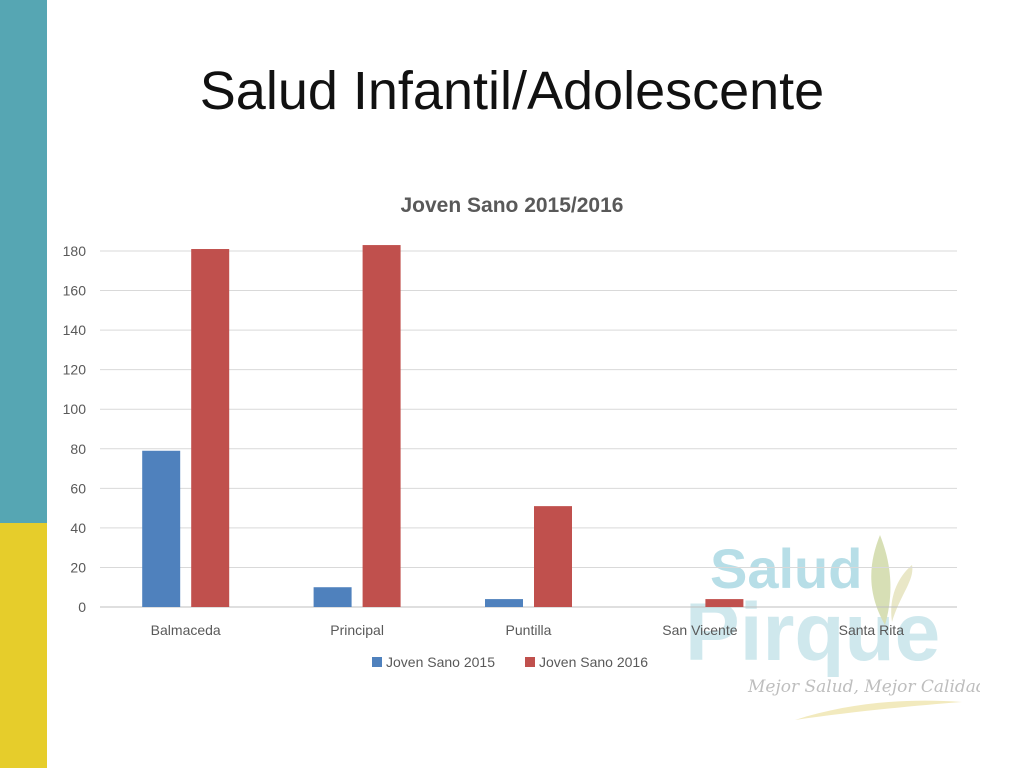 This screenshot has height=768, width=1024. What do you see at coordinates (440, 662) in the screenshot?
I see `legend-label: Joven Sano 2015` at bounding box center [440, 662].